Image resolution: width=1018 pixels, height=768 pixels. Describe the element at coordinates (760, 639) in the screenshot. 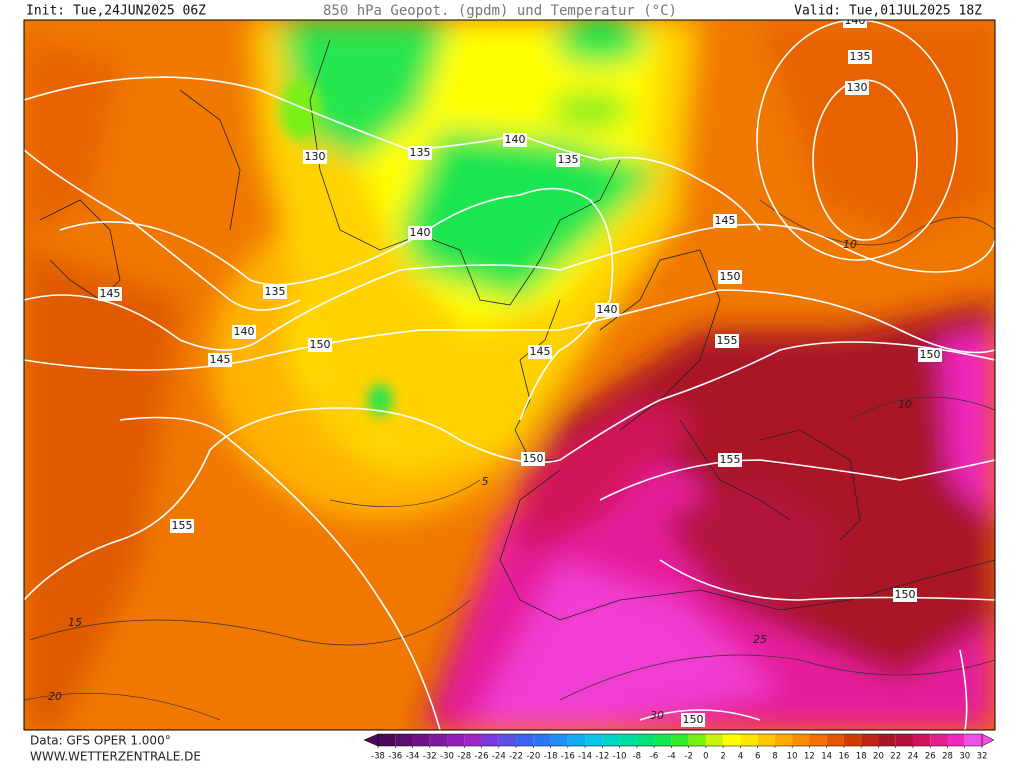

I see `temperature-label: 25` at that location.